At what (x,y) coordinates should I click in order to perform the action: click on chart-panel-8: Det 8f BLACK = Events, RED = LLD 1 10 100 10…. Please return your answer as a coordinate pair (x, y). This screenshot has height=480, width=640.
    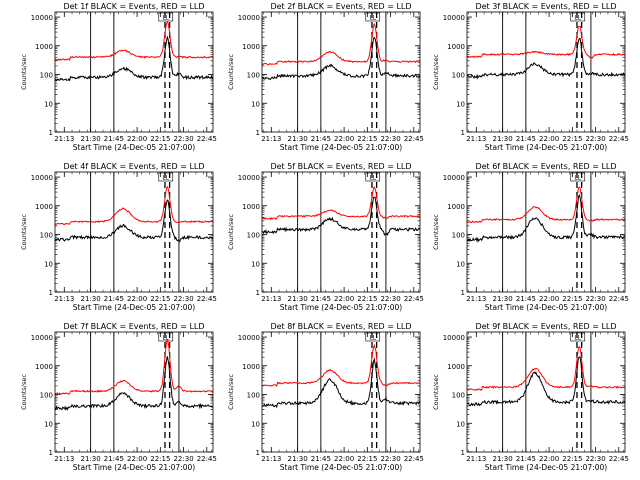
    Looking at the image, I should click on (325, 397).